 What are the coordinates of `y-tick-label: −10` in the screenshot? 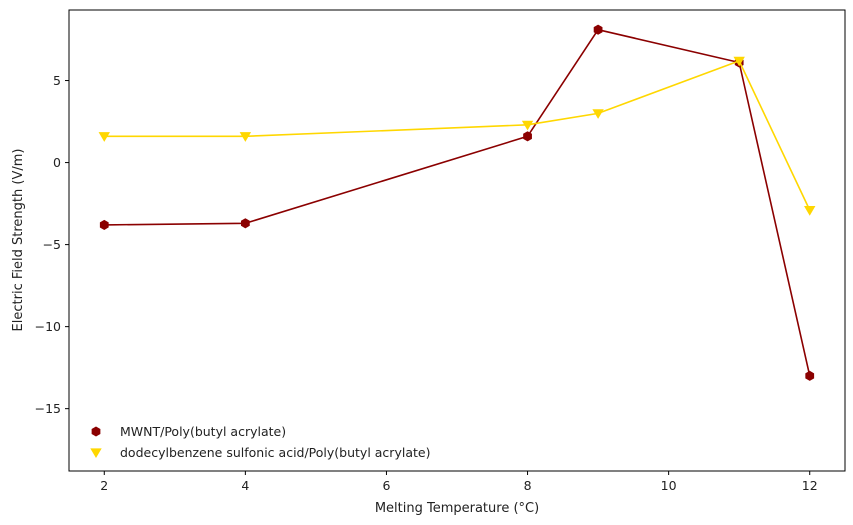 It's located at (48, 326).